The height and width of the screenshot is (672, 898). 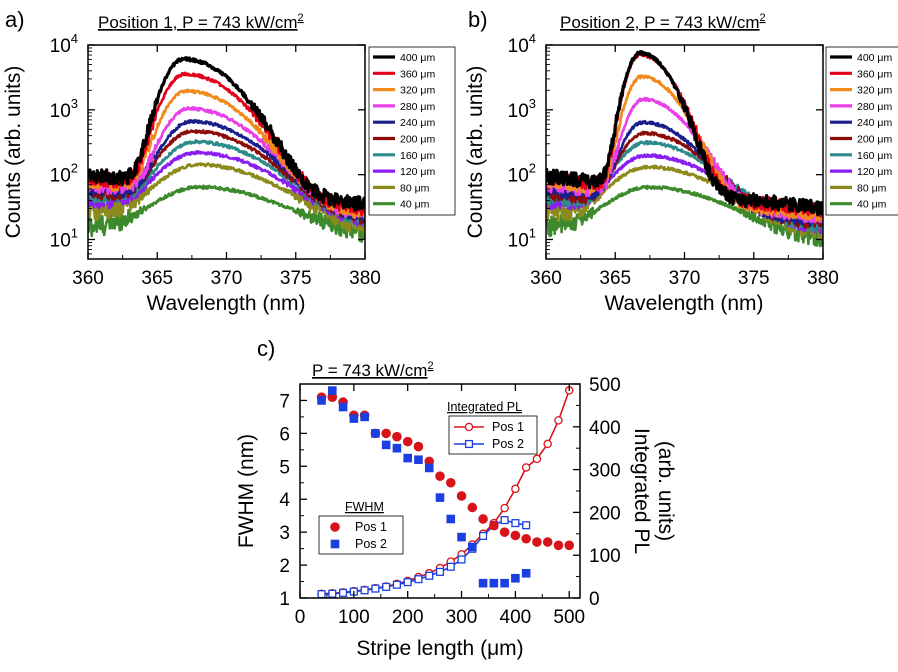 What do you see at coordinates (754, 278) in the screenshot?
I see `b-xtick-label: 375` at bounding box center [754, 278].